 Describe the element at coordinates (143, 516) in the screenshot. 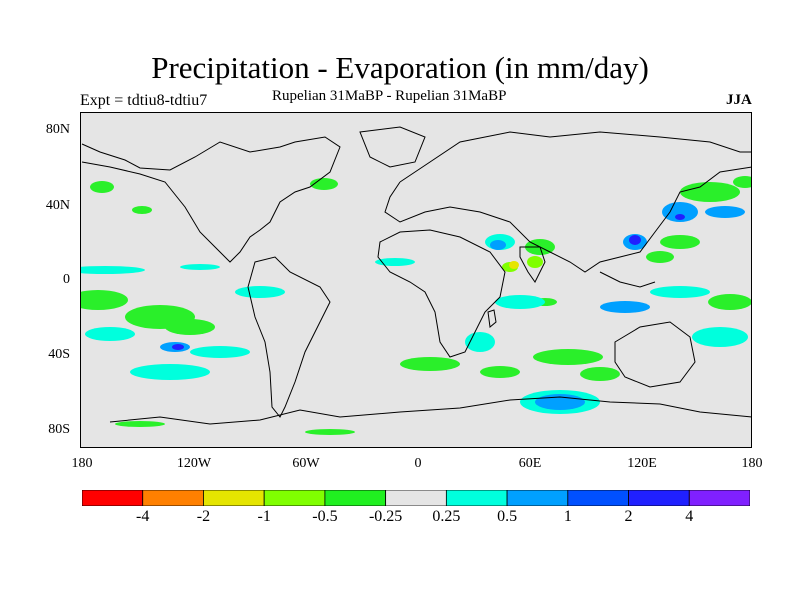

I see `colorbar-label: -4` at that location.